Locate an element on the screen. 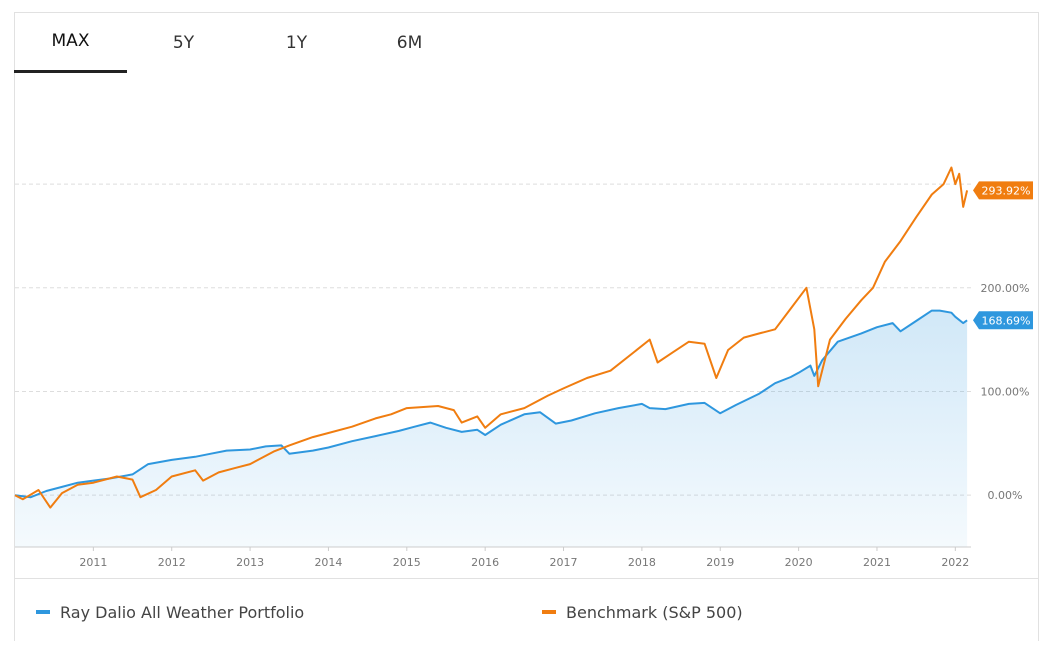 The height and width of the screenshot is (645, 1049). legend-item-portfolio: Ray Dalio All Weather Portfolio is located at coordinates (170, 612).